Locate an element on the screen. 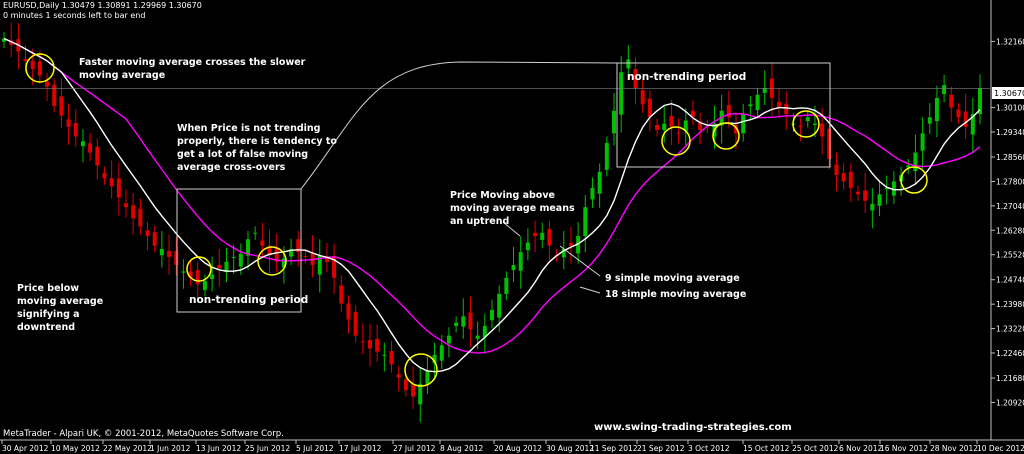 The image size is (1024, 454). y-tick-label: 1.21680 is located at coordinates (1010, 378).